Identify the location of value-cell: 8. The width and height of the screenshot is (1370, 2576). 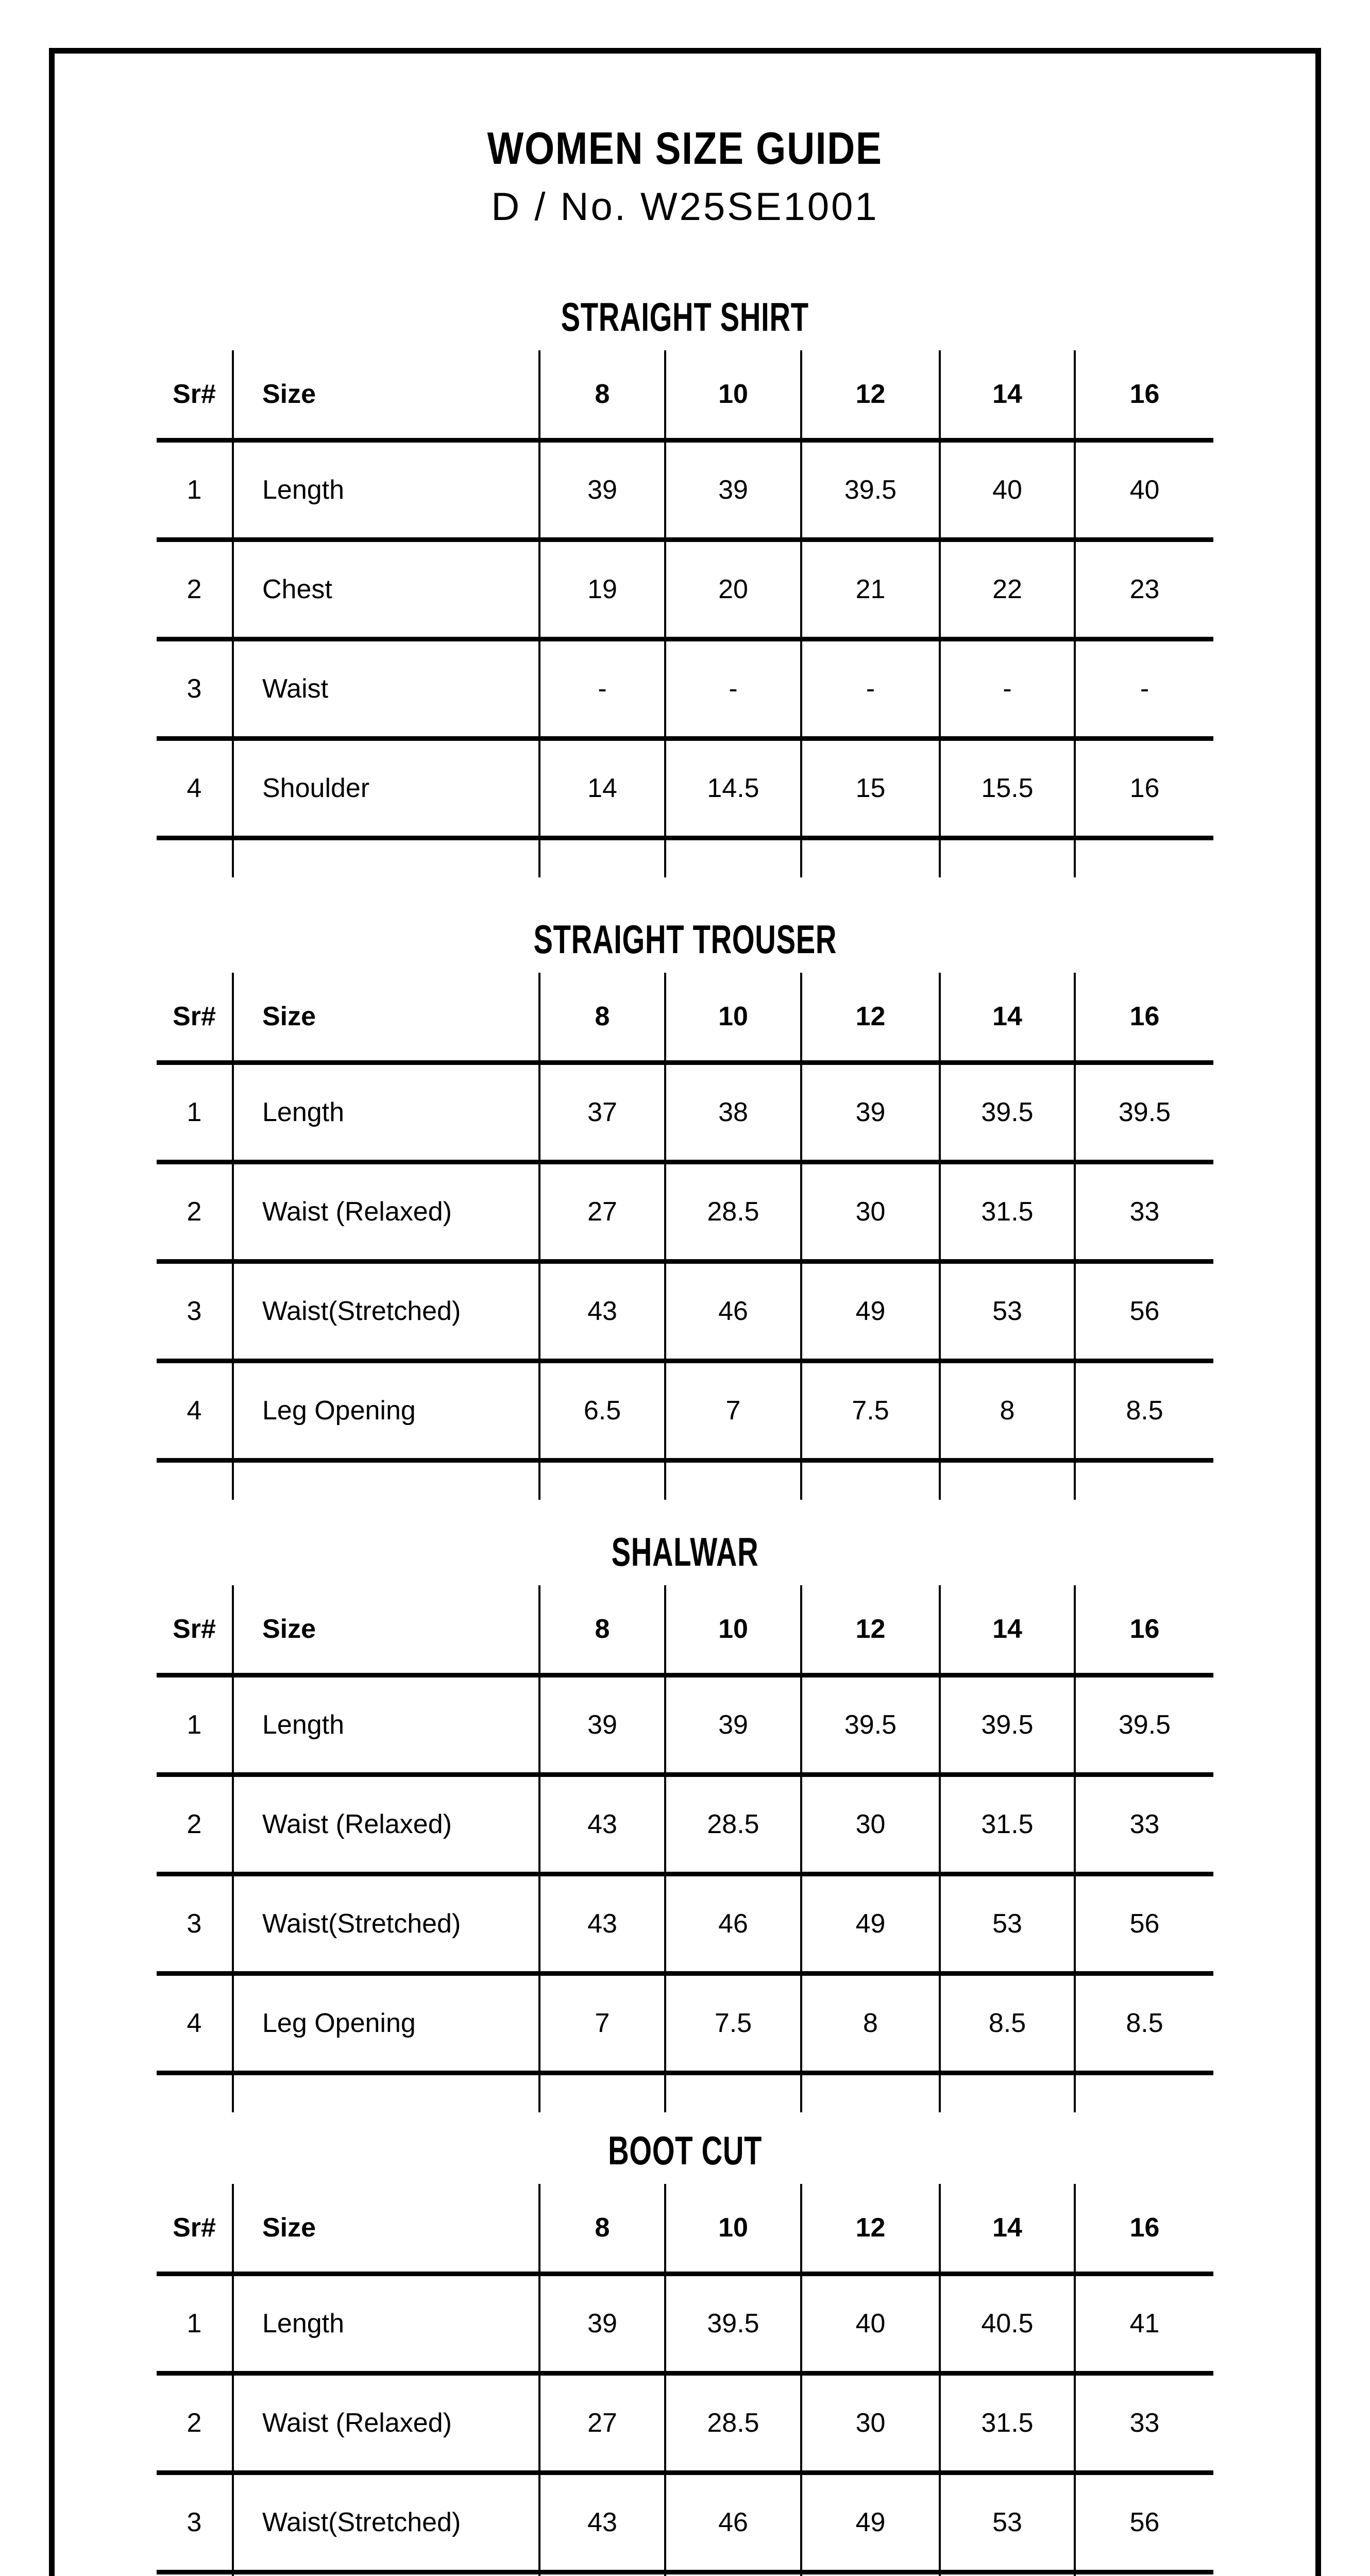
(1007, 1412).